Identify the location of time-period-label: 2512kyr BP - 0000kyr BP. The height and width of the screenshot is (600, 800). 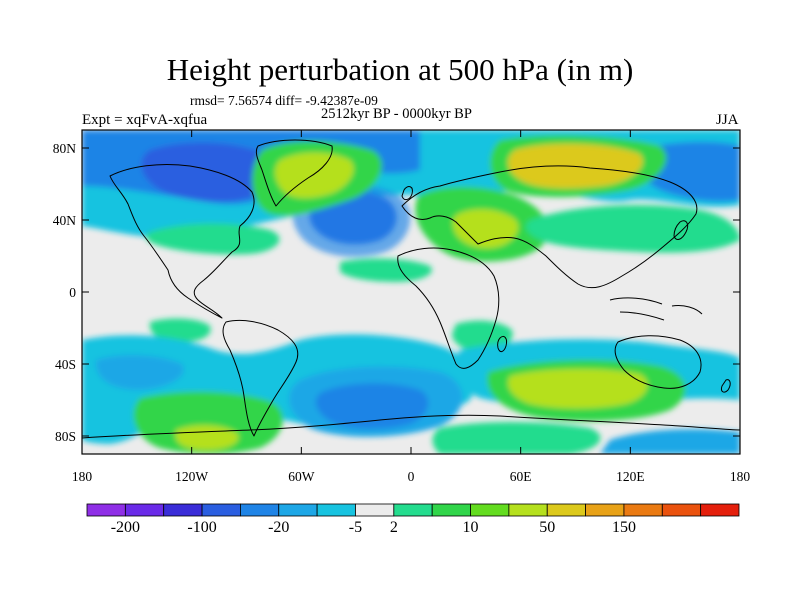
(396, 114).